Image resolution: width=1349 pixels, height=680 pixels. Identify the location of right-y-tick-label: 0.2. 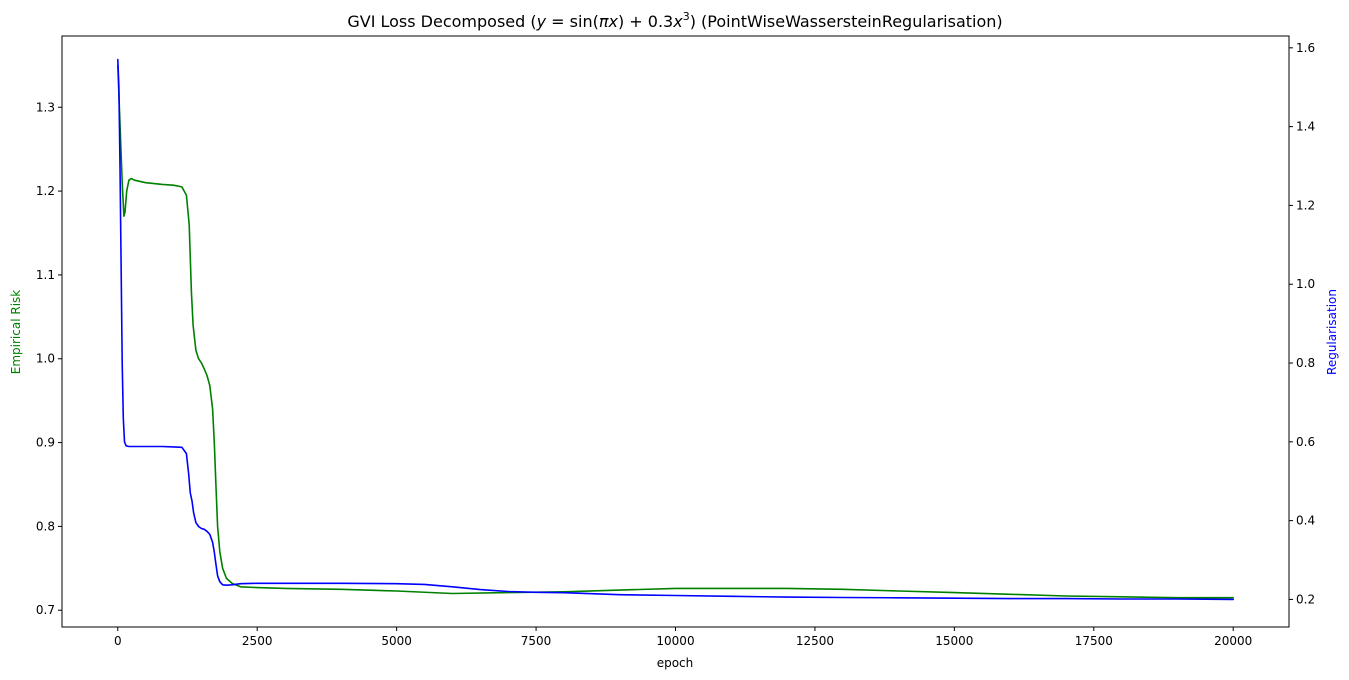
(1305, 599).